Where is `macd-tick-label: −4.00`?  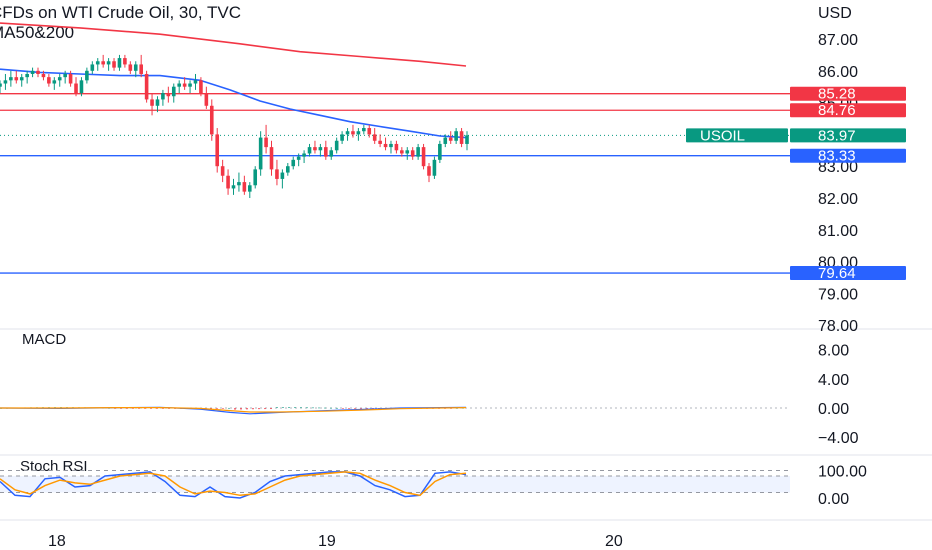 macd-tick-label: −4.00 is located at coordinates (838, 438).